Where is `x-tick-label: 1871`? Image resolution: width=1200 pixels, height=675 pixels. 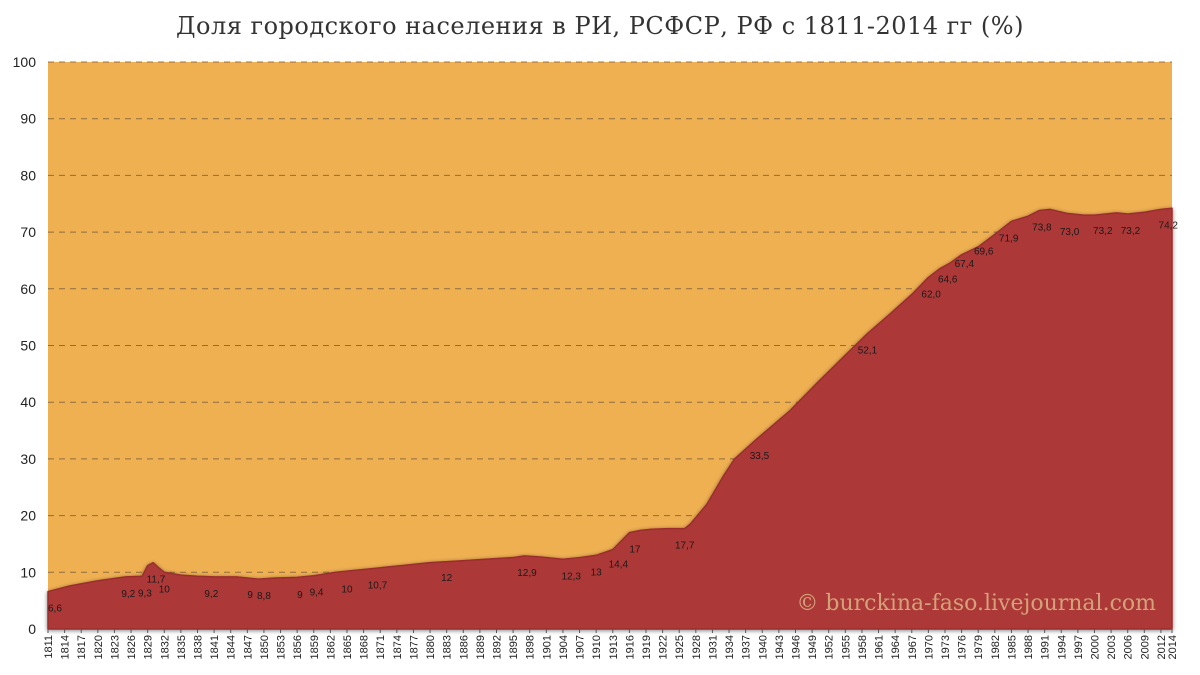
x-tick-label: 1871 is located at coordinates (381, 647).